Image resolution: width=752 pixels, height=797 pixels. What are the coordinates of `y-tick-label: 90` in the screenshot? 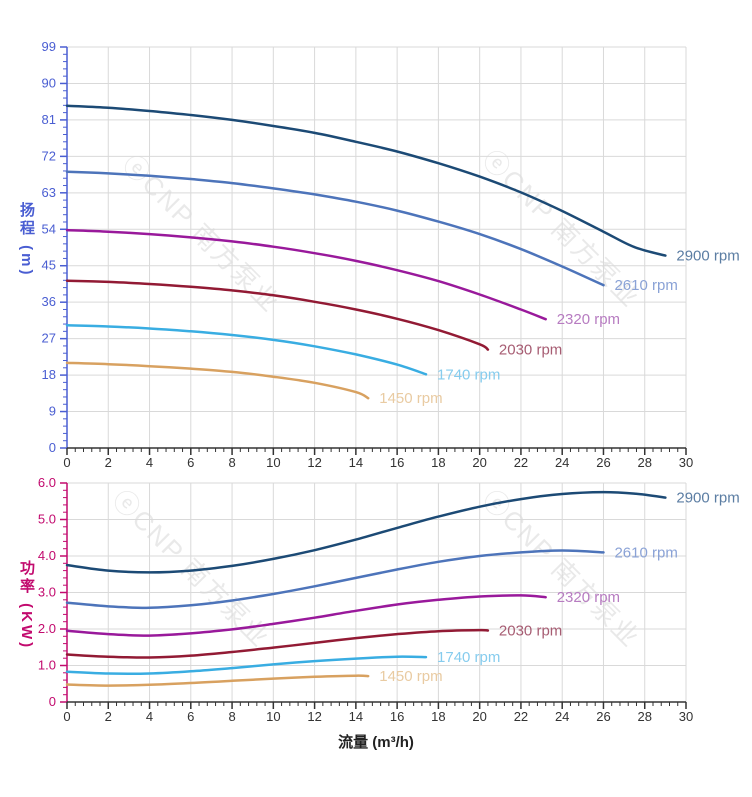 It's located at (49, 82).